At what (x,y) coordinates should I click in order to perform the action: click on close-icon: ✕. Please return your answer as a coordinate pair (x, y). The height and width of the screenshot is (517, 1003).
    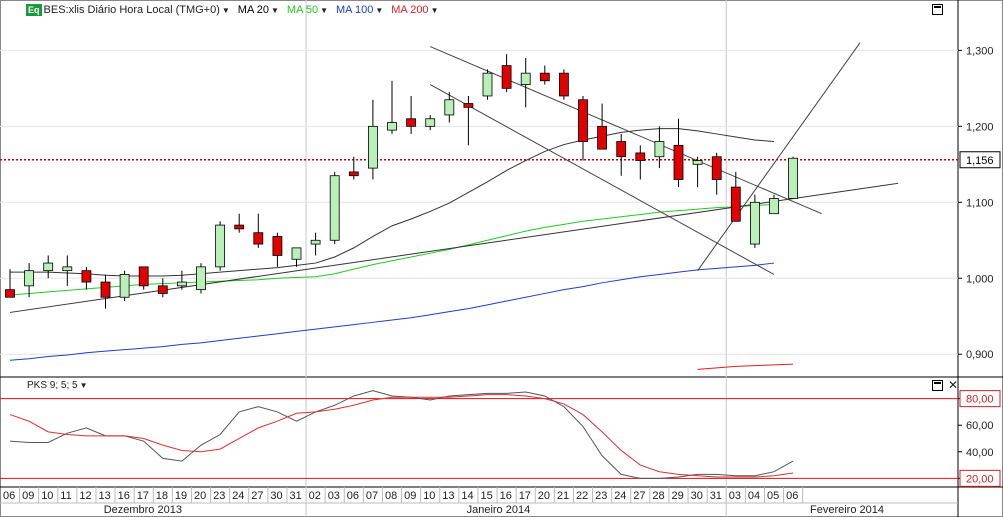
    Looking at the image, I should click on (953, 385).